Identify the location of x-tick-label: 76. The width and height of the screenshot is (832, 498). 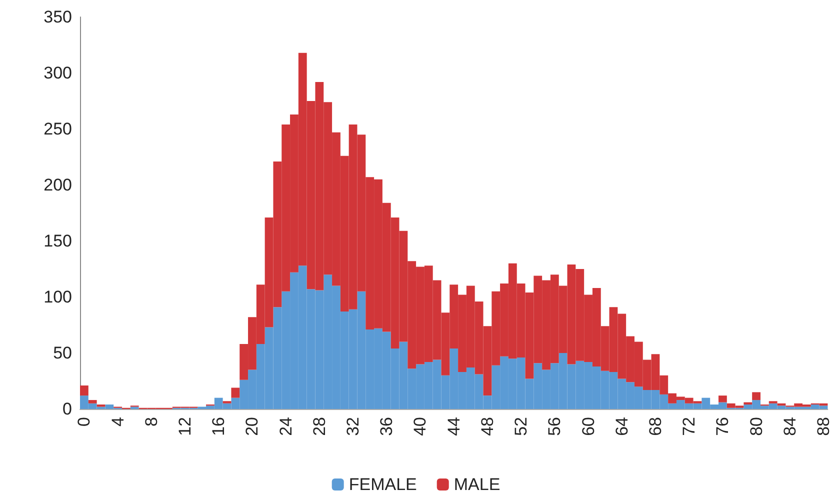
(722, 426).